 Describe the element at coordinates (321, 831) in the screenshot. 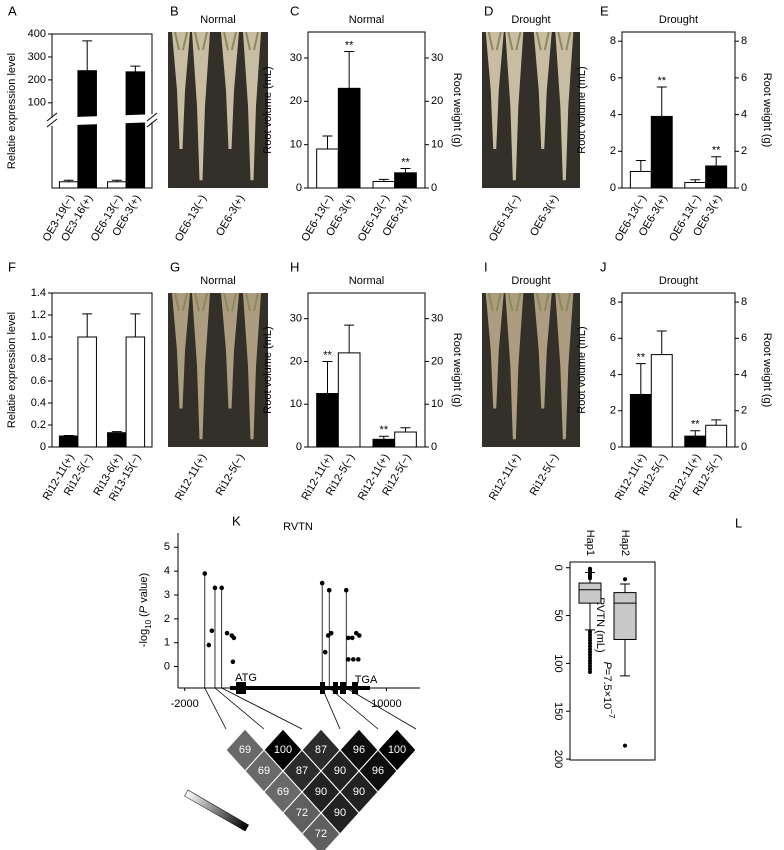

I see `ld-cell` at that location.